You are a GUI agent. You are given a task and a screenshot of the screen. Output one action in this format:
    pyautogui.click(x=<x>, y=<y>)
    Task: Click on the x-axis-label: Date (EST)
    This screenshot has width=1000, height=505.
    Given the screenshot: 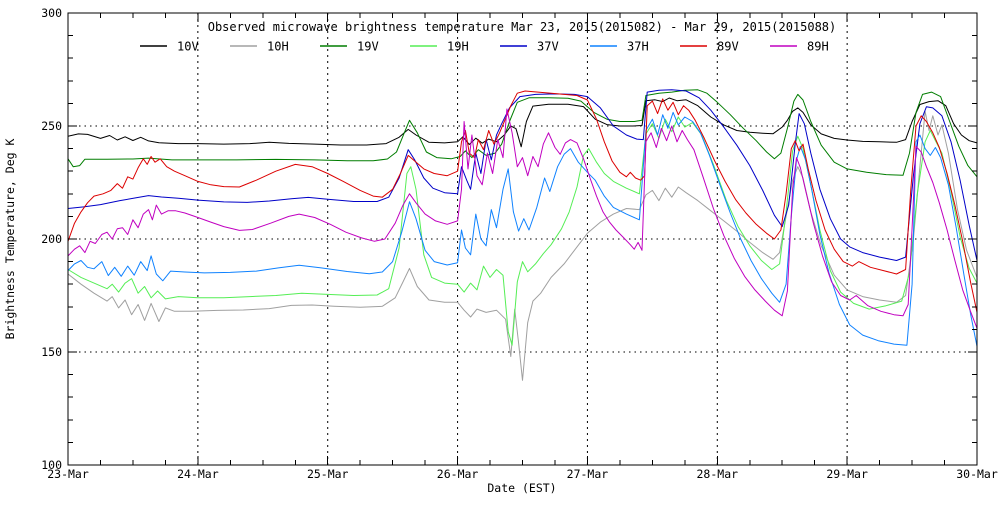 What is the action you would take?
    pyautogui.click(x=521, y=488)
    